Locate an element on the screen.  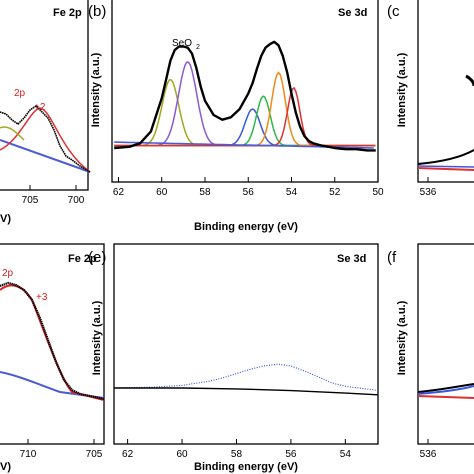
panel-e-corner-label: Se 3d is located at coordinates (351, 259).